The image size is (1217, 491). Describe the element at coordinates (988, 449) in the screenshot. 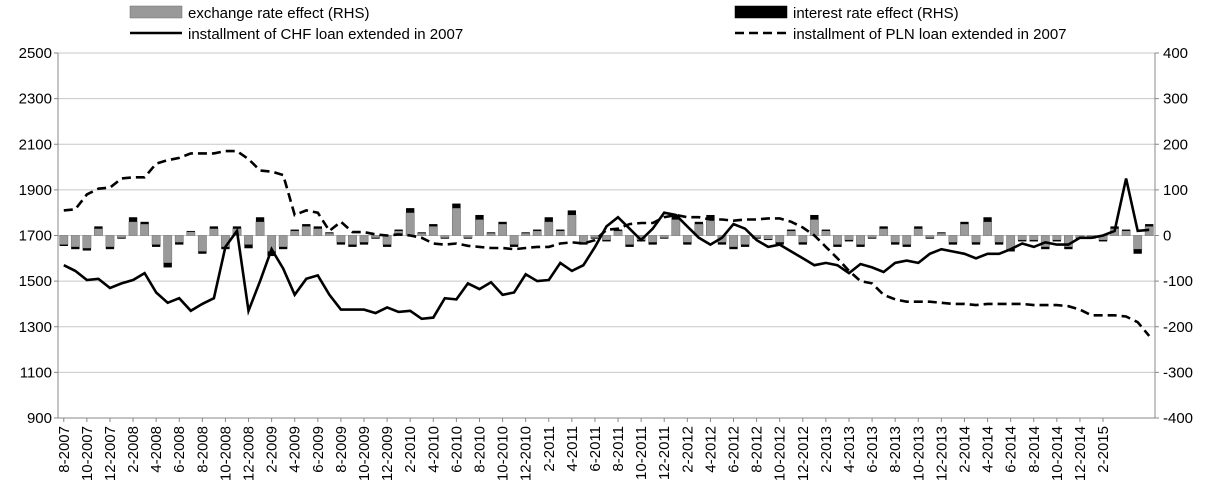

I see `x-tick-label: 4-2014` at that location.